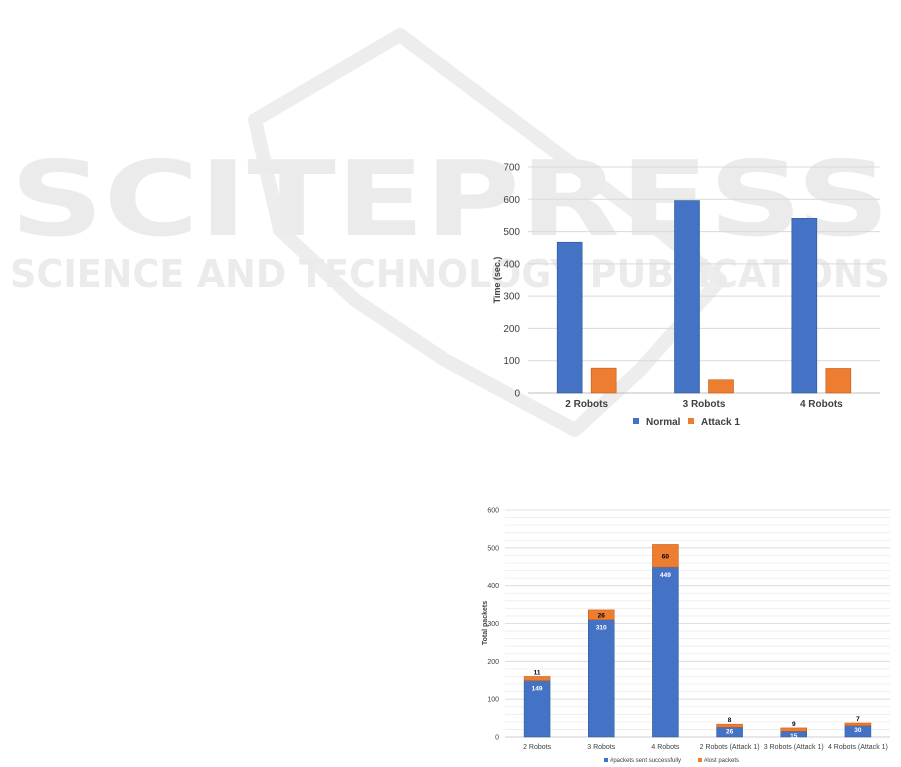  Describe the element at coordinates (537, 709) in the screenshot. I see `chart2-bar-packets-sent-successfully-2-robots` at that location.